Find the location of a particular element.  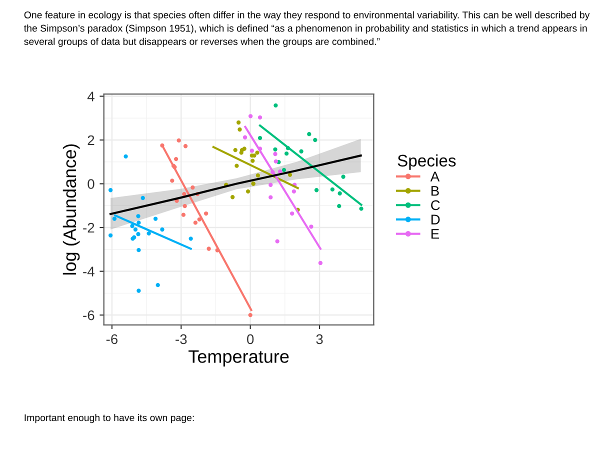

x-tick-label: 0 is located at coordinates (250, 339).